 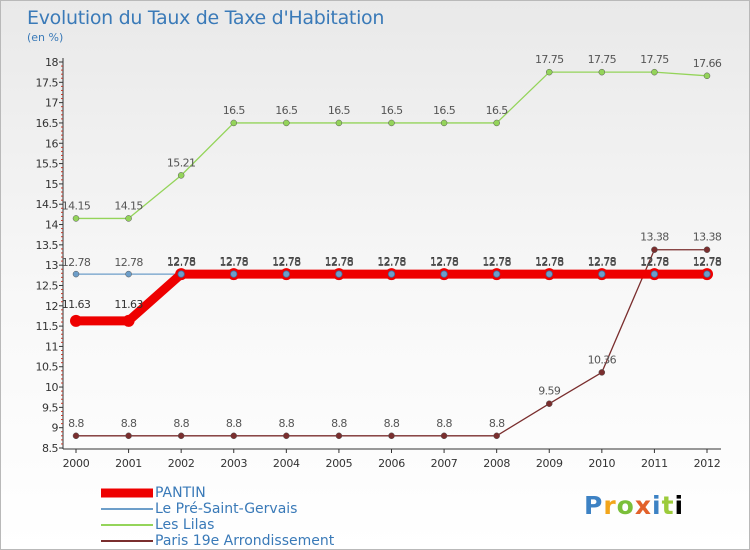 What do you see at coordinates (610, 505) in the screenshot?
I see `logo-letter: r` at bounding box center [610, 505].